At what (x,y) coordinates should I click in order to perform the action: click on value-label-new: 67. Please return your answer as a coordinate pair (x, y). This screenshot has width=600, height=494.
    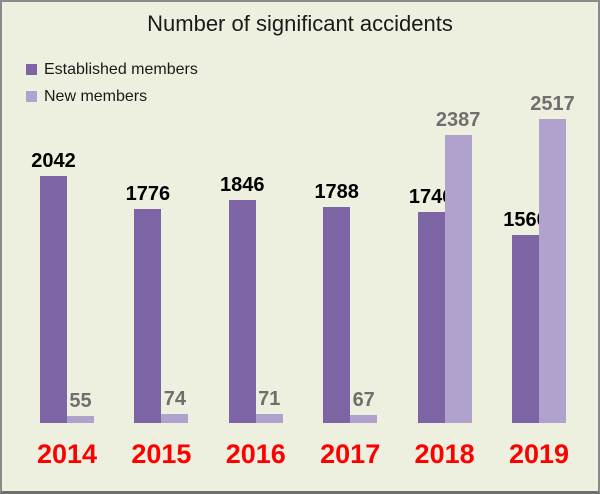
    Looking at the image, I should click on (363, 399).